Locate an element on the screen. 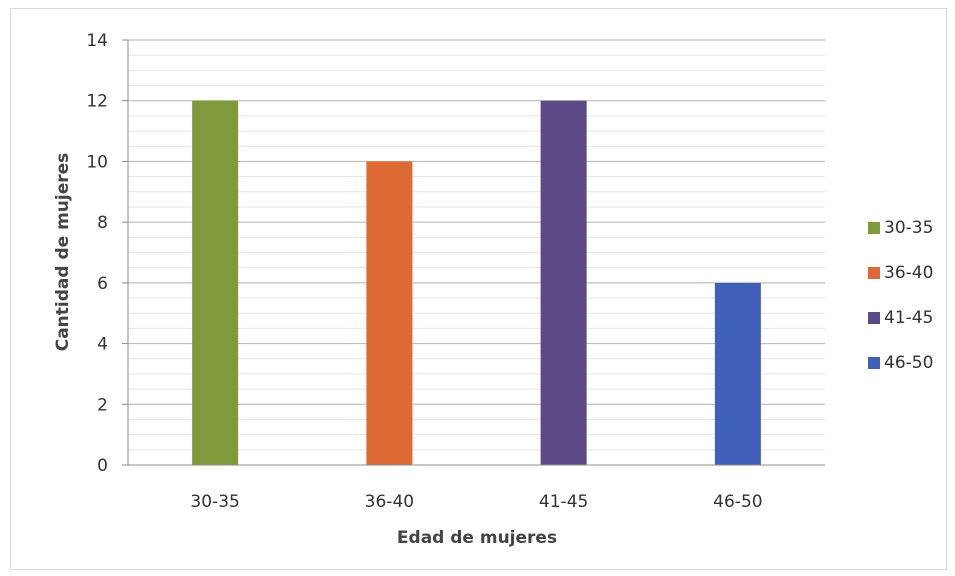  x-axis-title: Edad de mujeres is located at coordinates (477, 538).